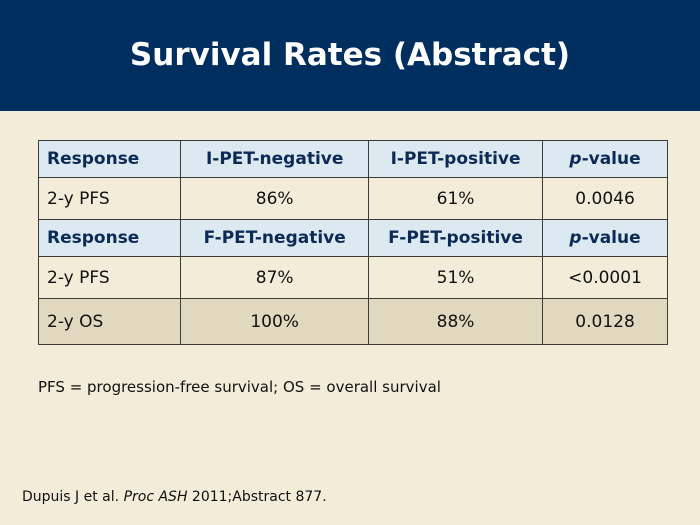 The width and height of the screenshot is (700, 525). What do you see at coordinates (275, 238) in the screenshot?
I see `header-f-pet-negative: F-PET-negative` at bounding box center [275, 238].